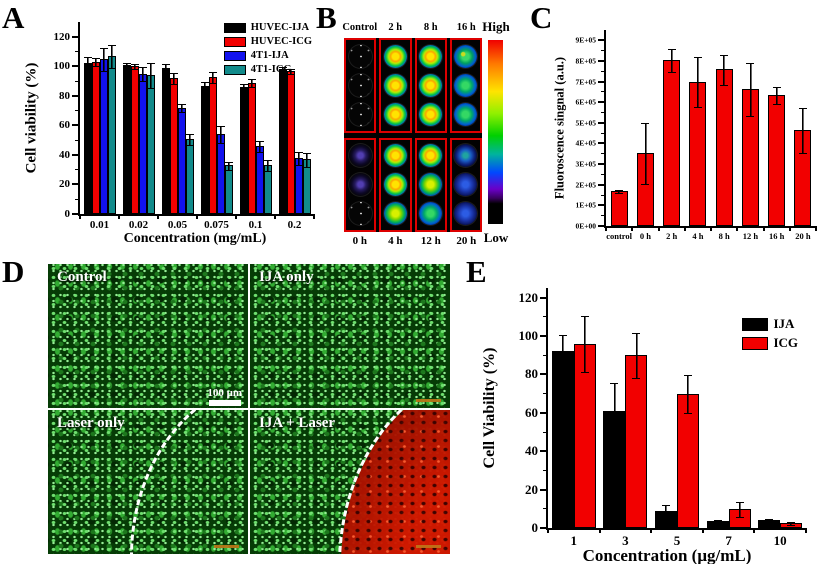  I want to click on microscopy-image-ija-laser: IJA + Laser, so click(350, 482).